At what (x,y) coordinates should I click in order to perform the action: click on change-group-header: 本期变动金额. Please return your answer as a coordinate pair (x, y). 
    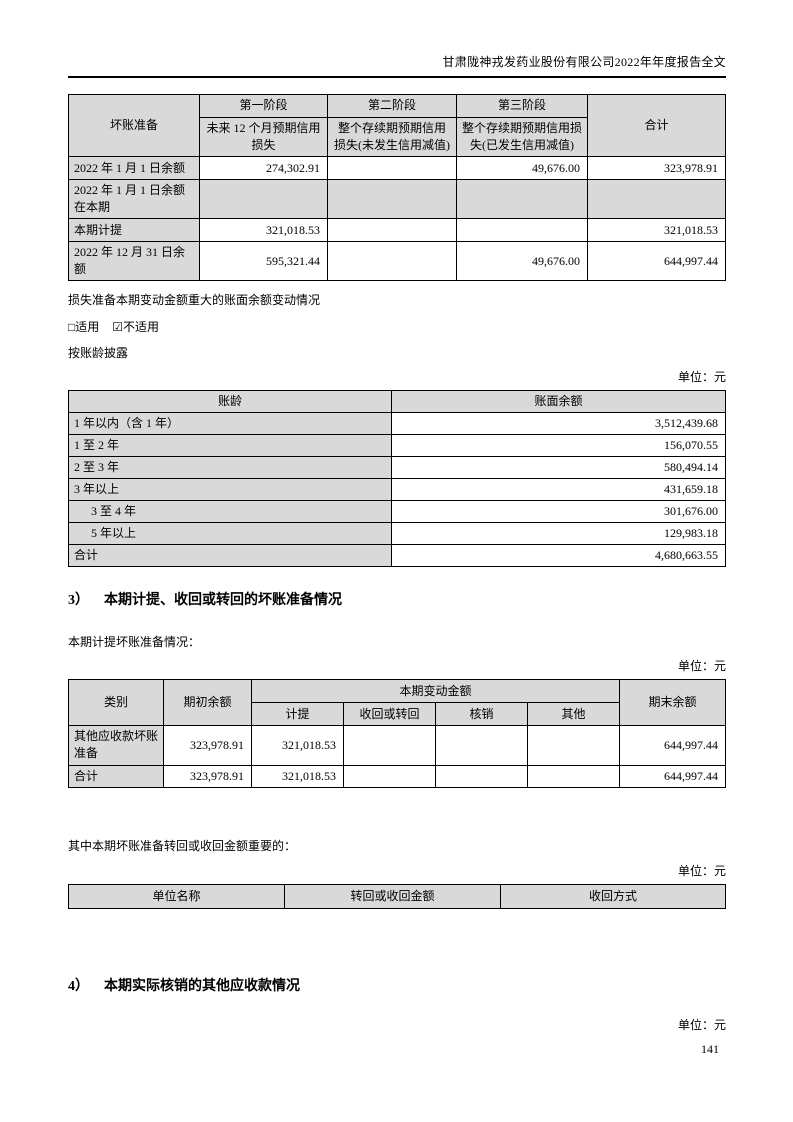
    Looking at the image, I should click on (435, 691).